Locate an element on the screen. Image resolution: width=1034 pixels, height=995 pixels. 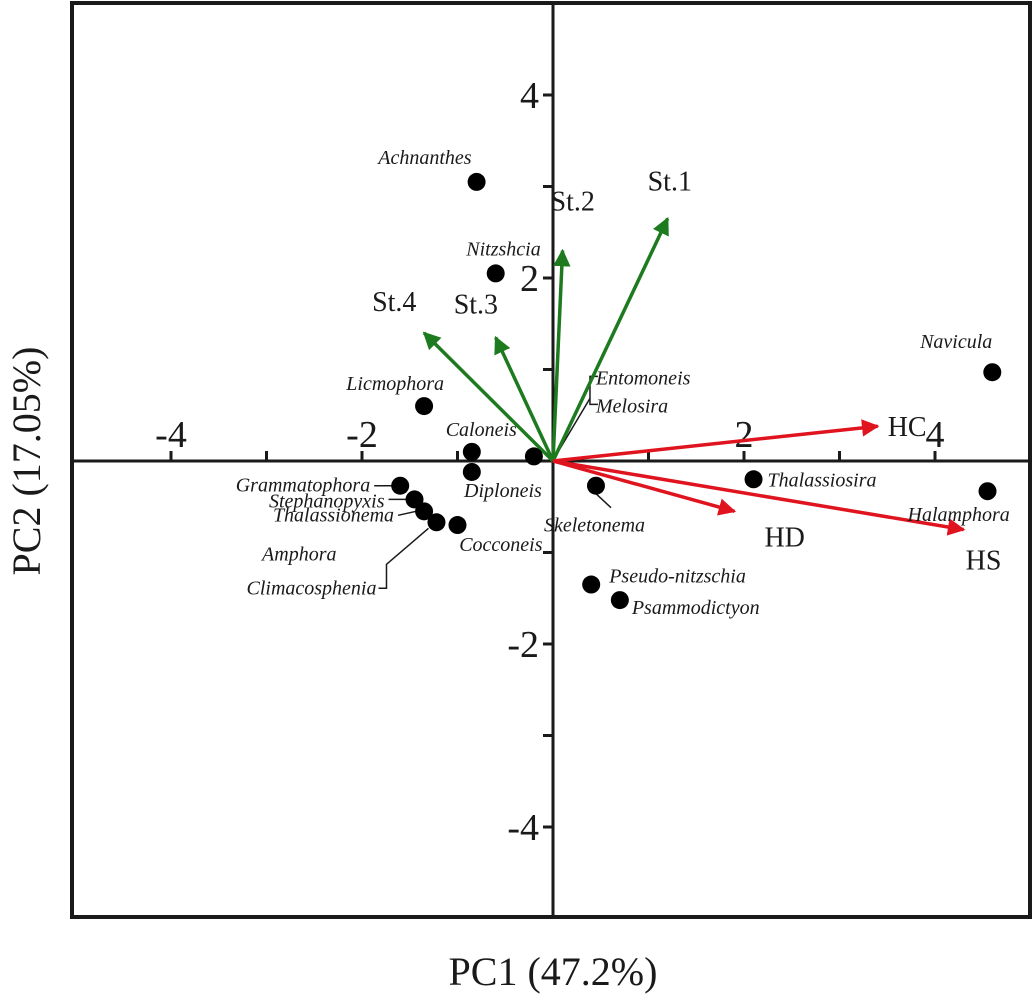
species-label: Caloneis is located at coordinates (481, 430).